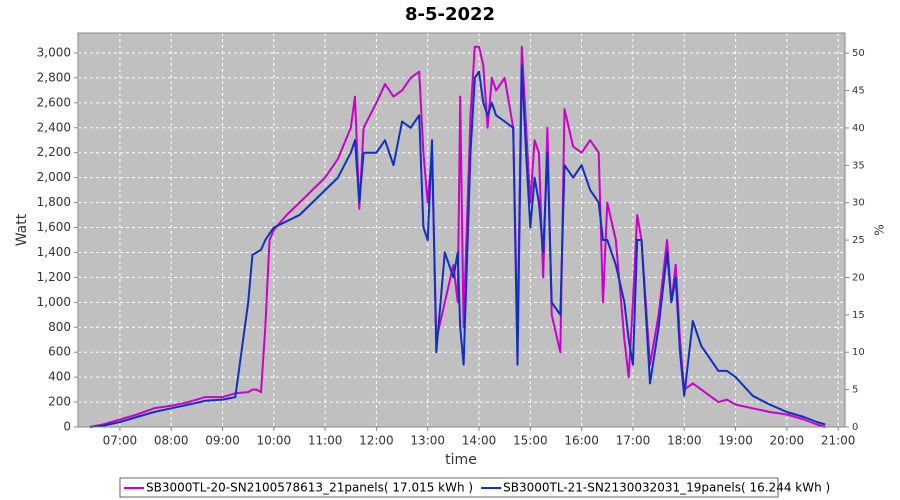  I want to click on x-tick-label: 17:00, so click(633, 441).